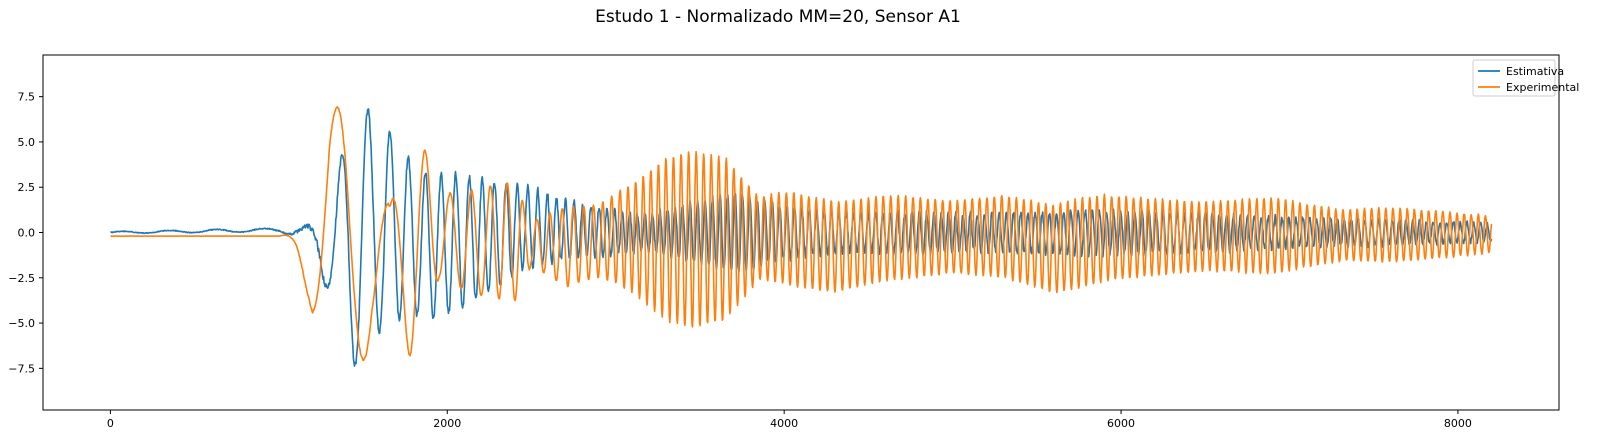 The image size is (1600, 444). What do you see at coordinates (21, 368) in the screenshot?
I see `y-tick-label: −7.5` at bounding box center [21, 368].